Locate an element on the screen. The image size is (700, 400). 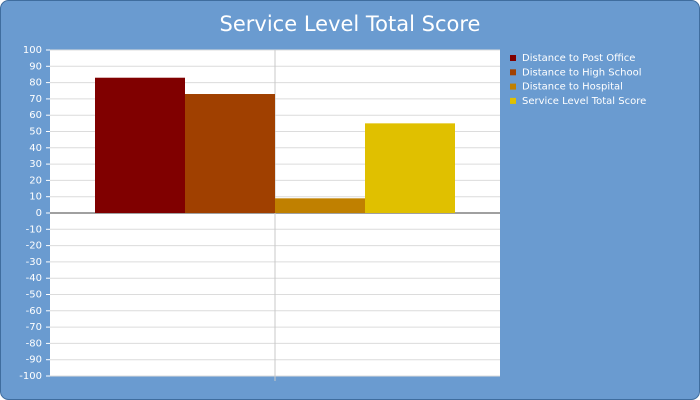
legend-label: Distance to High School is located at coordinates (581, 72).